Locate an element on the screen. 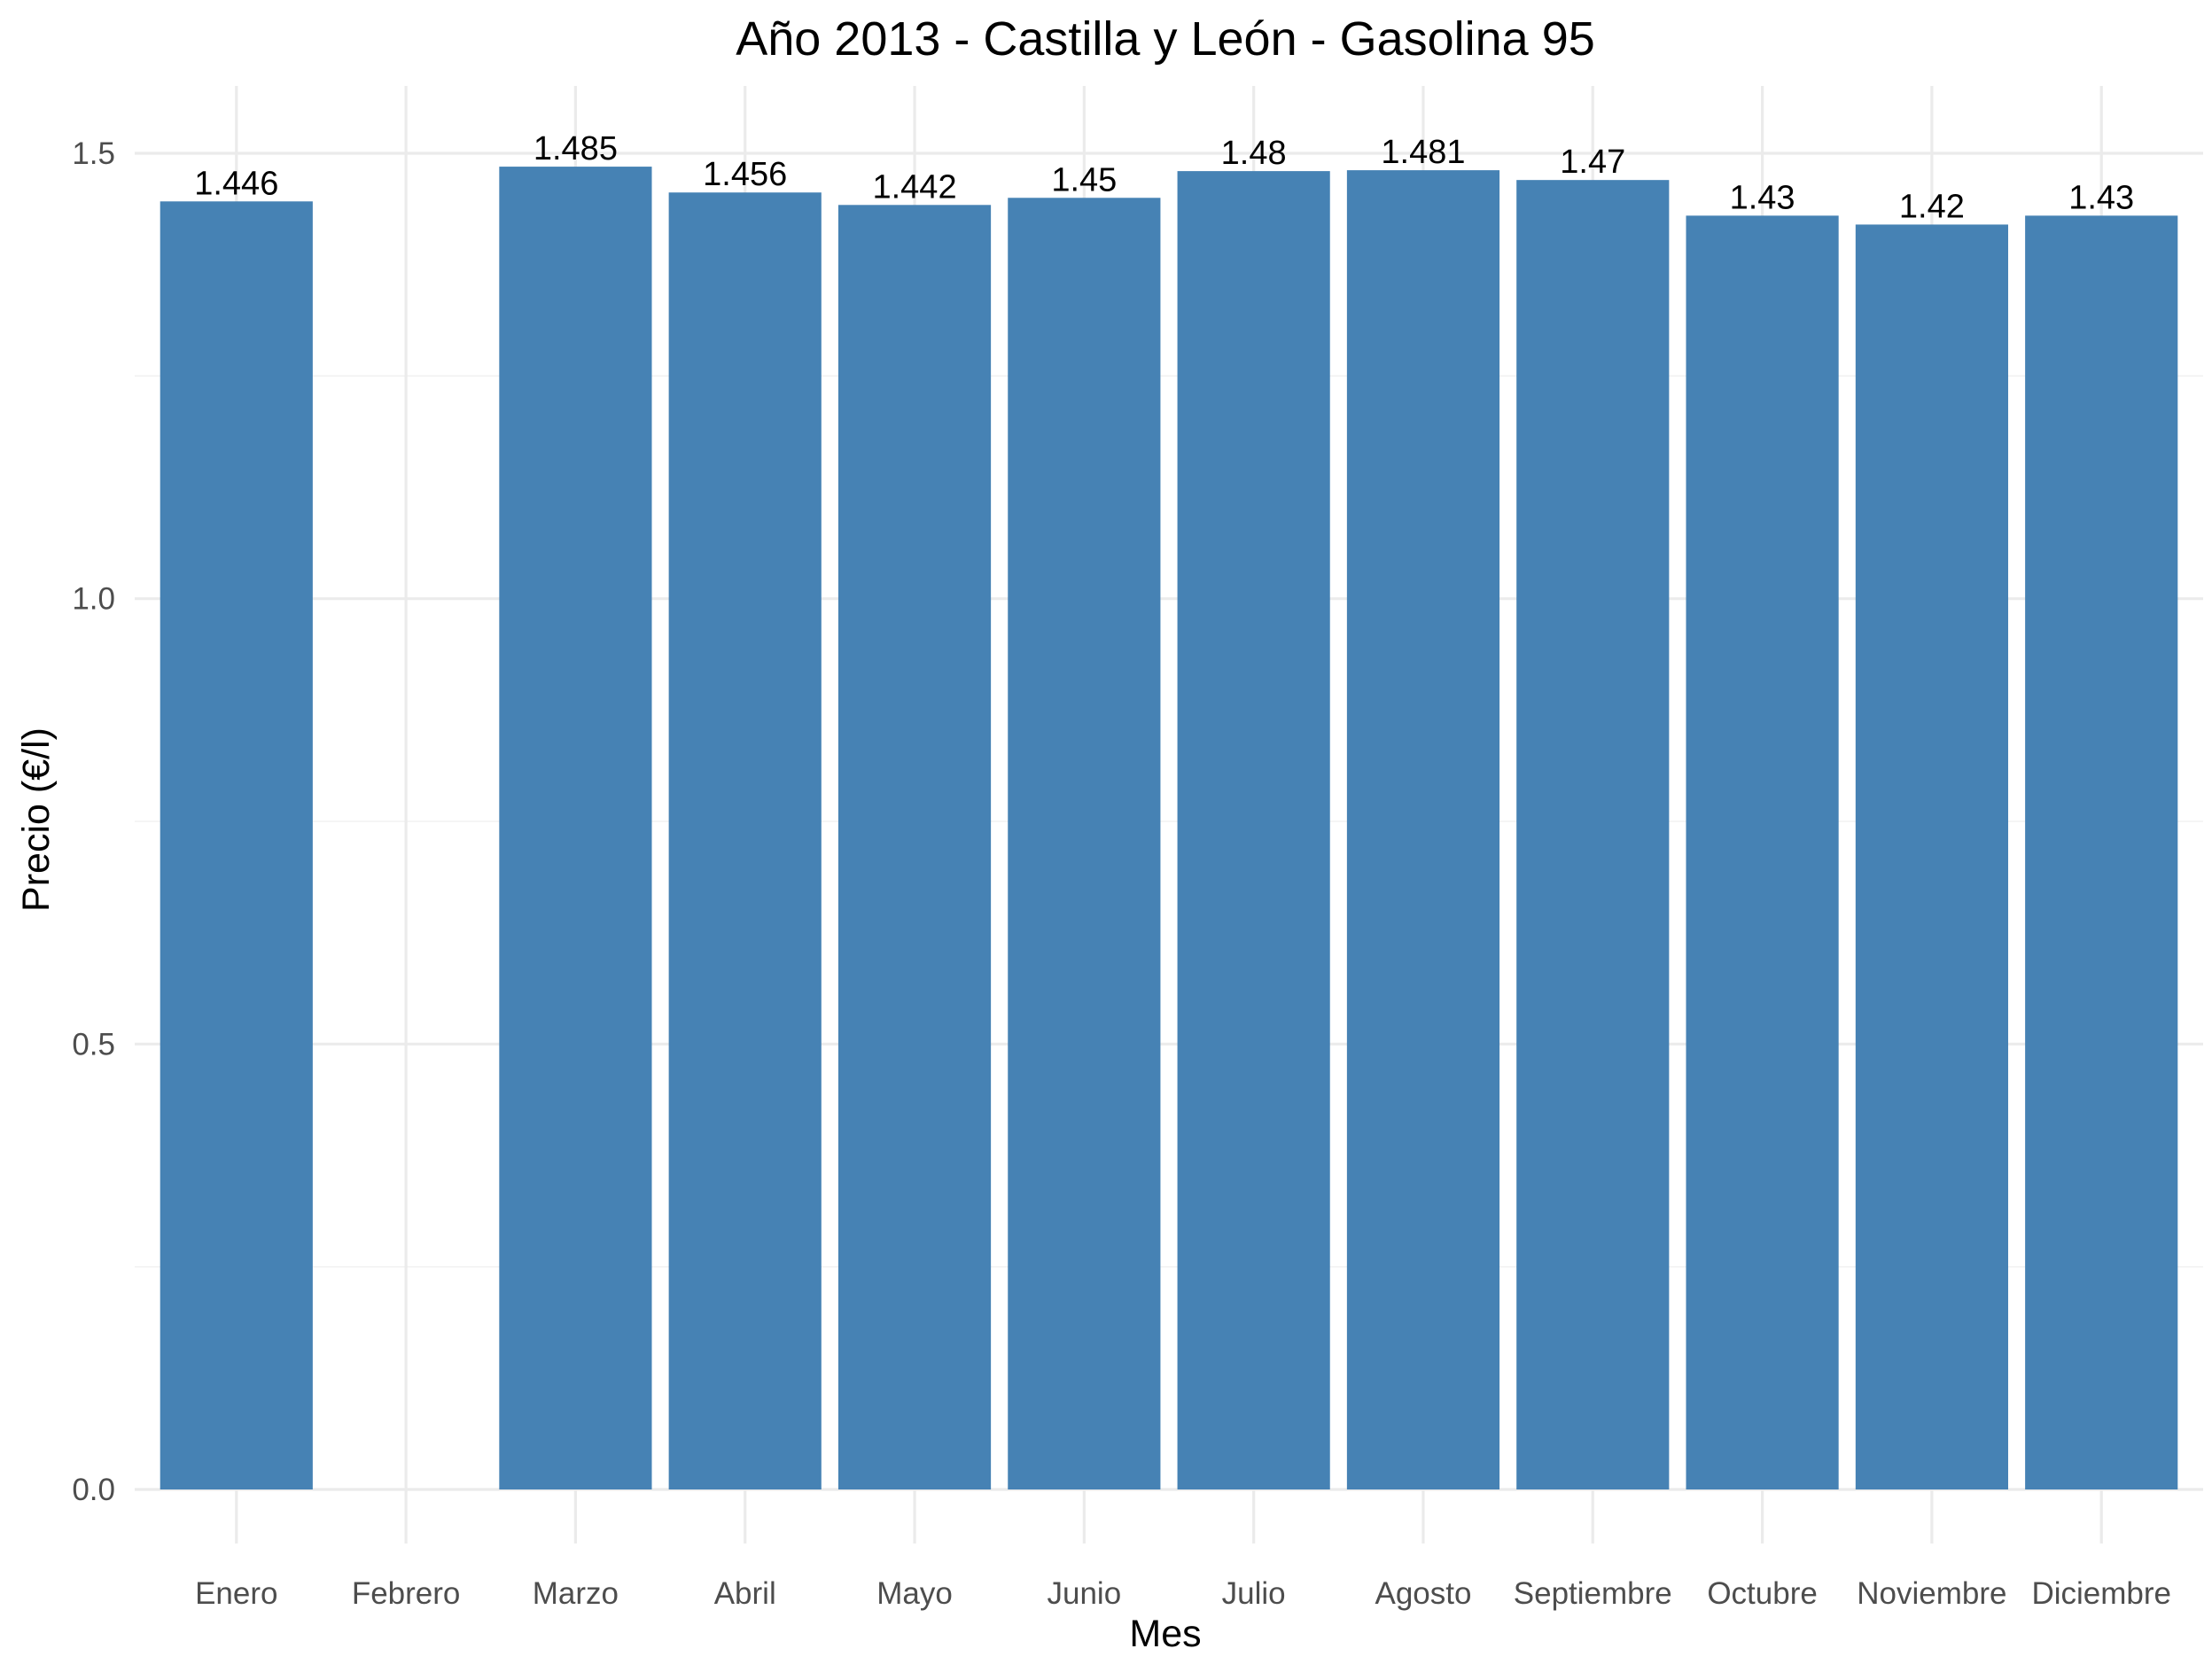 The image size is (2212, 1672). data-label-julio: 1.48 is located at coordinates (1254, 153).